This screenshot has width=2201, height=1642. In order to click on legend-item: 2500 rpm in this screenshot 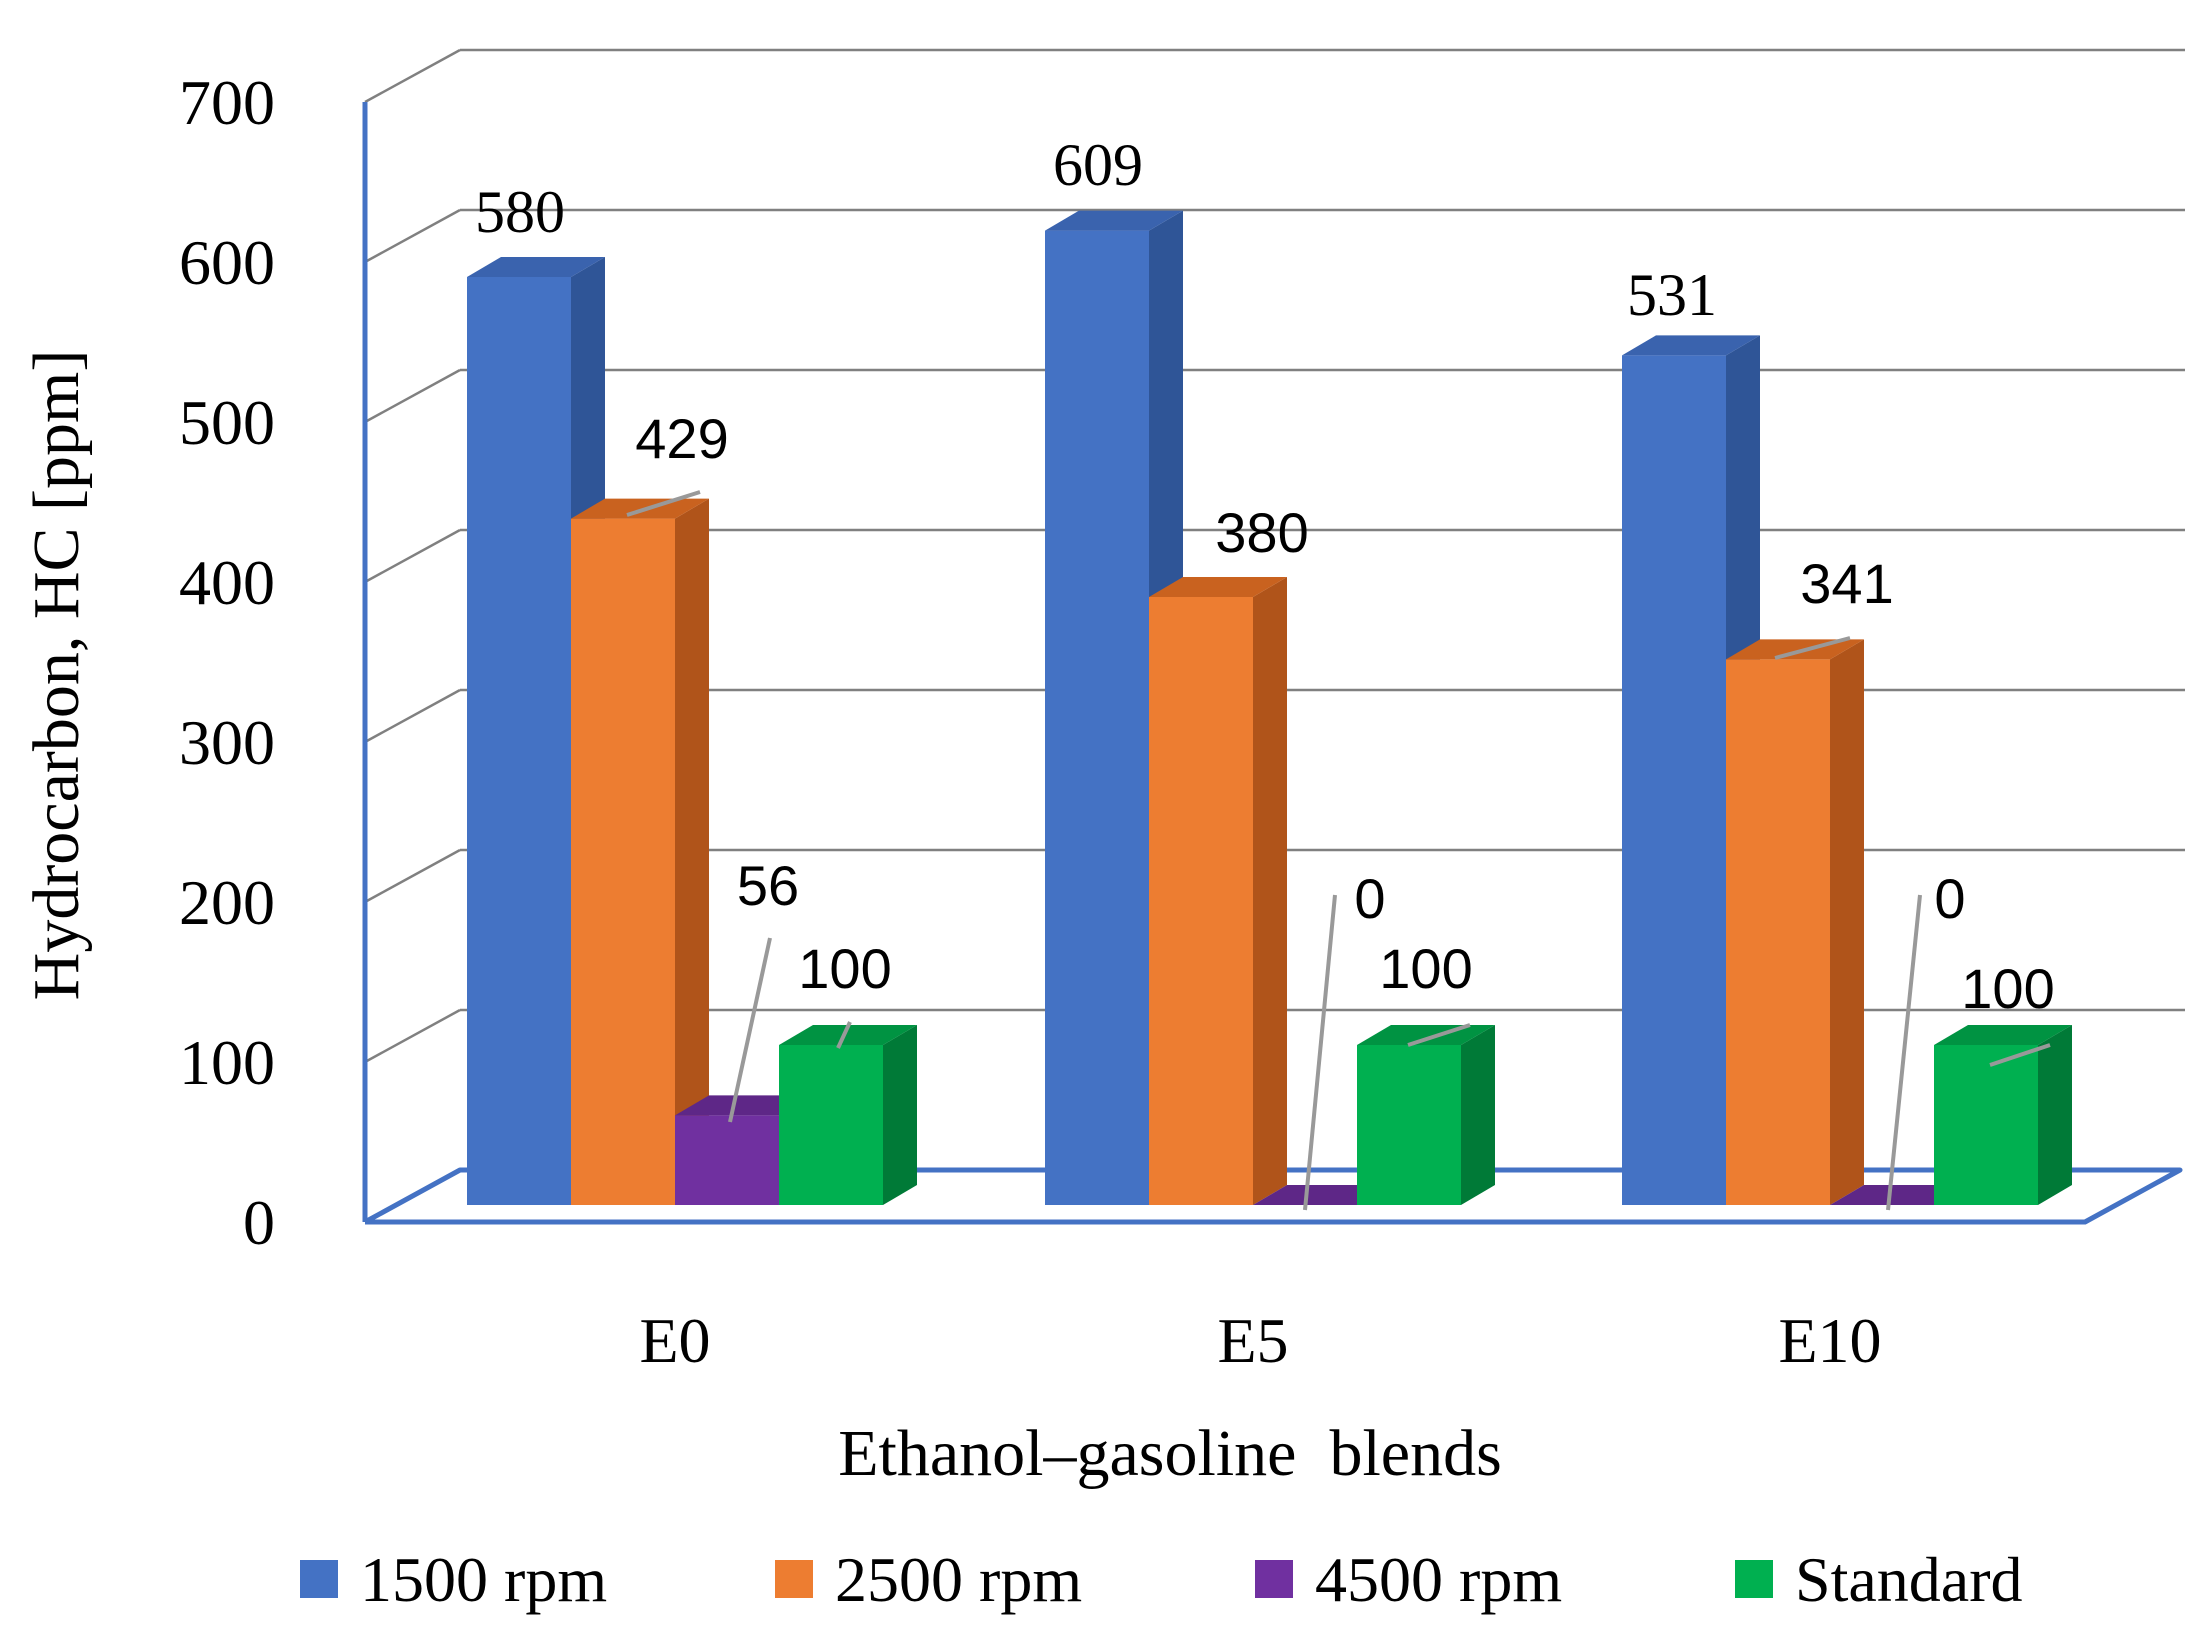, I will do `click(928, 1579)`.